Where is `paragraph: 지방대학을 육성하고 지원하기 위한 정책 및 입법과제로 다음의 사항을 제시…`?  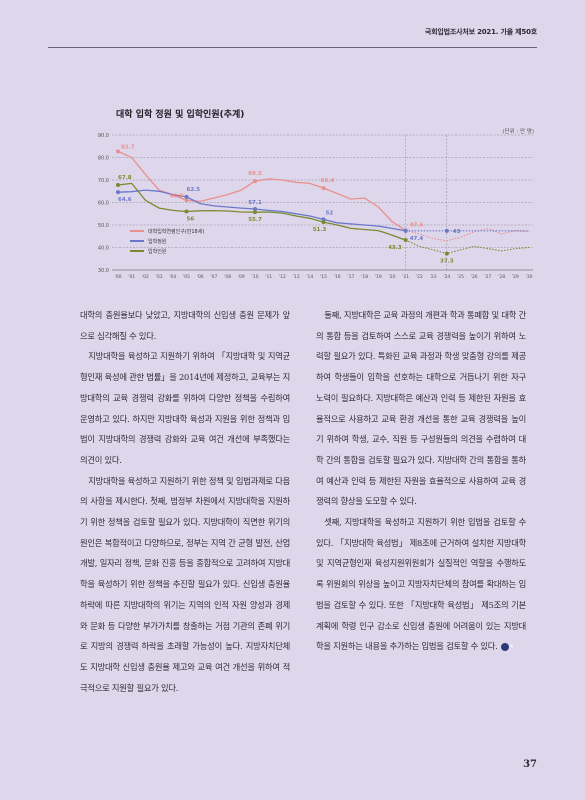 paragraph: 지방대학을 육성하고 지원하기 위한 정책 및 입법과제로 다음의 사항을 제시… is located at coordinates (185, 584).